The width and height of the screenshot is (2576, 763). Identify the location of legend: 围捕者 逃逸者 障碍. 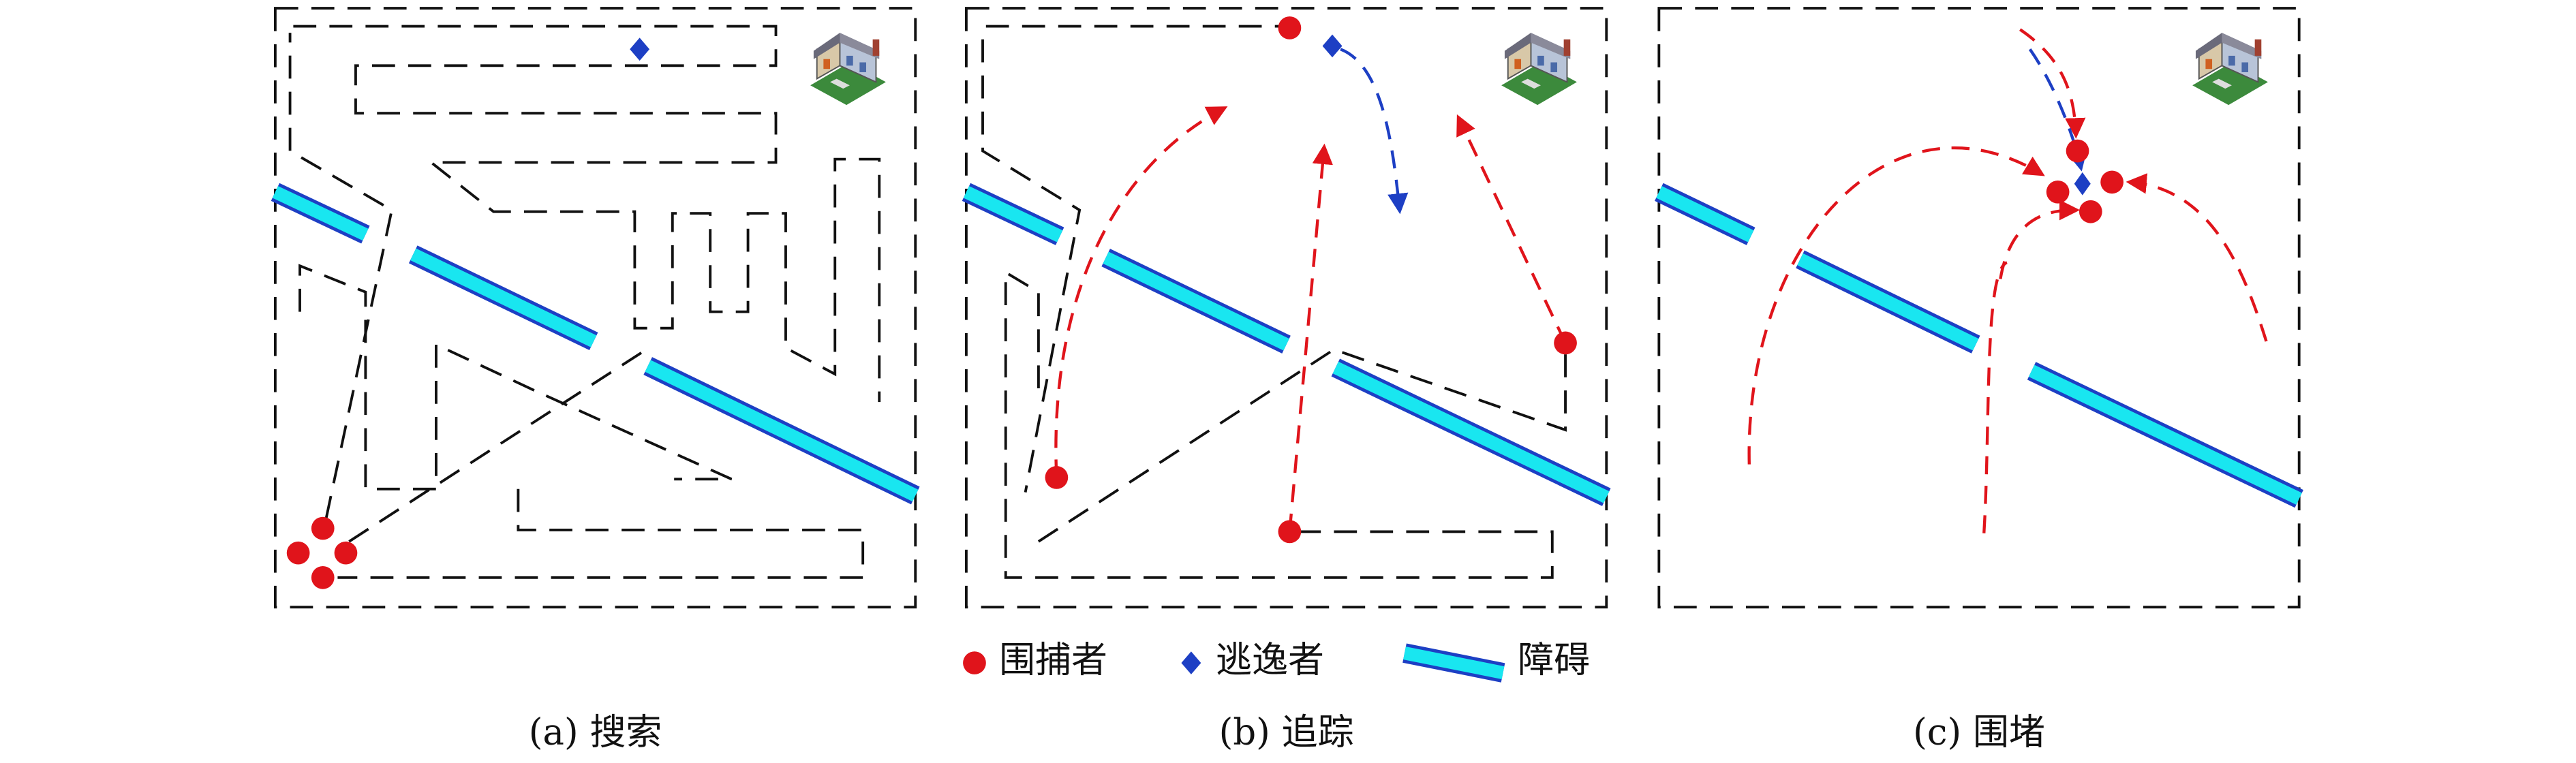
(1276, 662).